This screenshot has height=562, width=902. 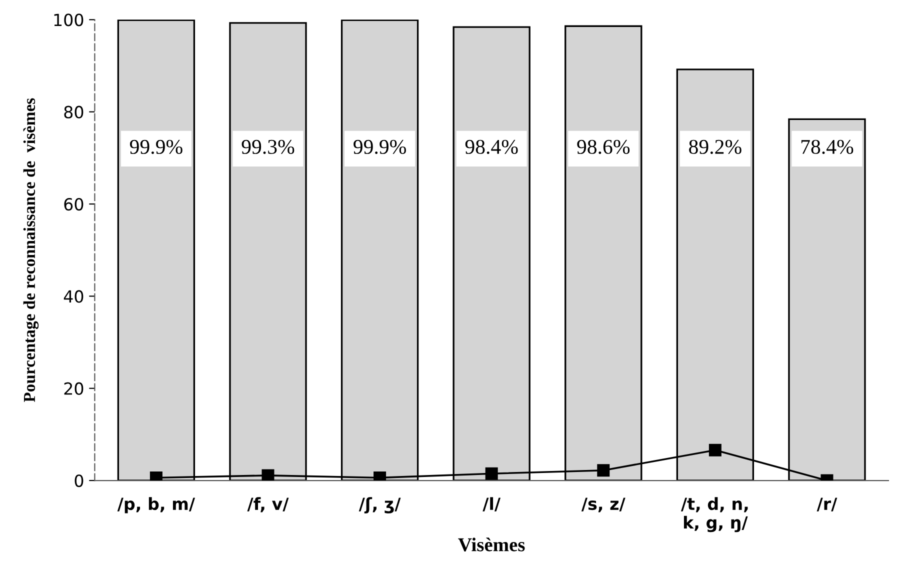 What do you see at coordinates (69, 20) in the screenshot?
I see `y-tick-label: 100` at bounding box center [69, 20].